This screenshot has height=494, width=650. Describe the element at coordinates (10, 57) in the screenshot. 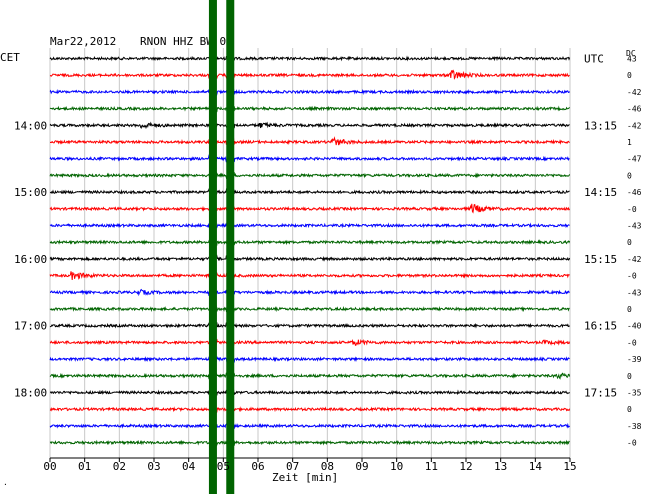

I see `left-axis-label: CET` at that location.